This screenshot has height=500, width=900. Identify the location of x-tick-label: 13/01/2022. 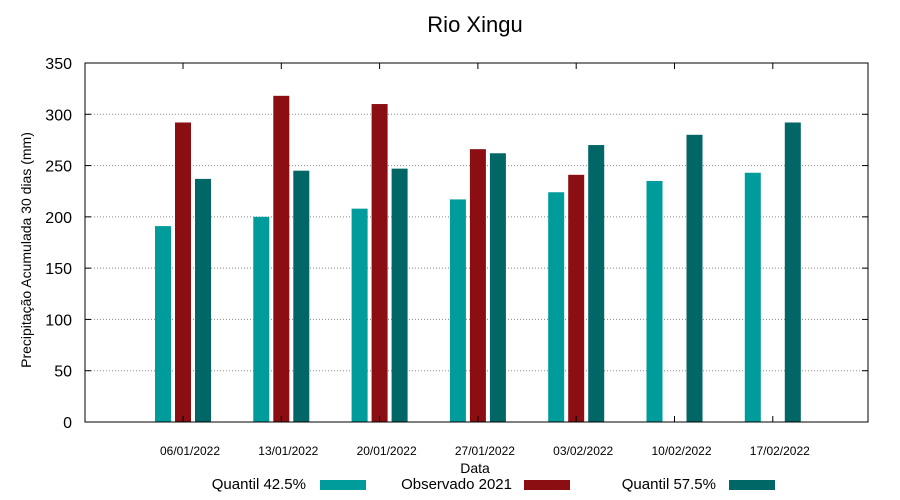
(288, 451).